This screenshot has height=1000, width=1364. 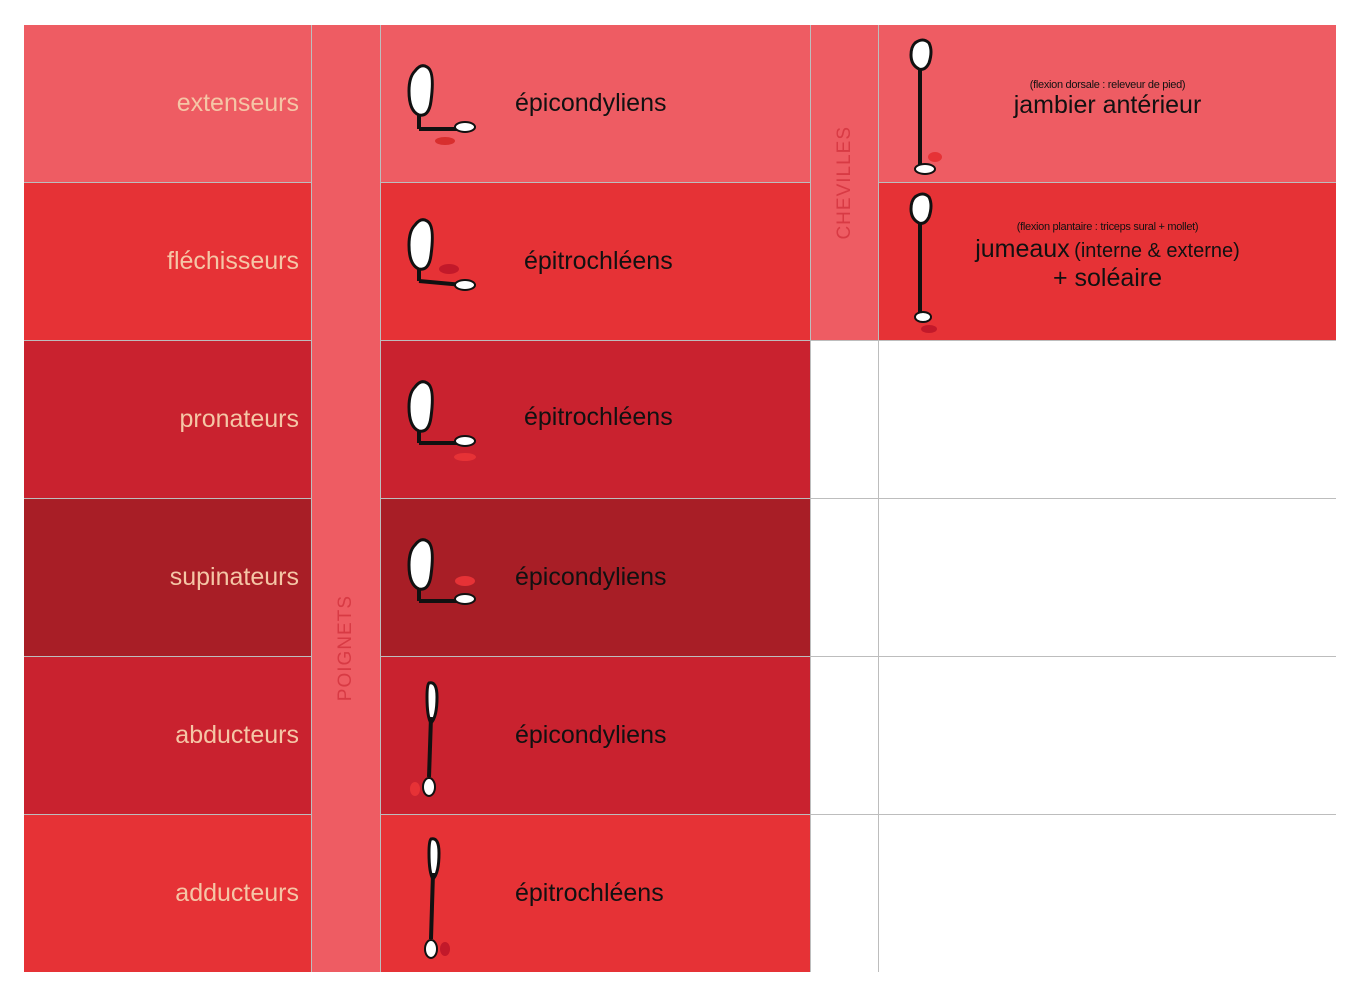 What do you see at coordinates (1157, 251) in the screenshot?
I see `ankle-muscle-detail: (interne & externe)` at bounding box center [1157, 251].